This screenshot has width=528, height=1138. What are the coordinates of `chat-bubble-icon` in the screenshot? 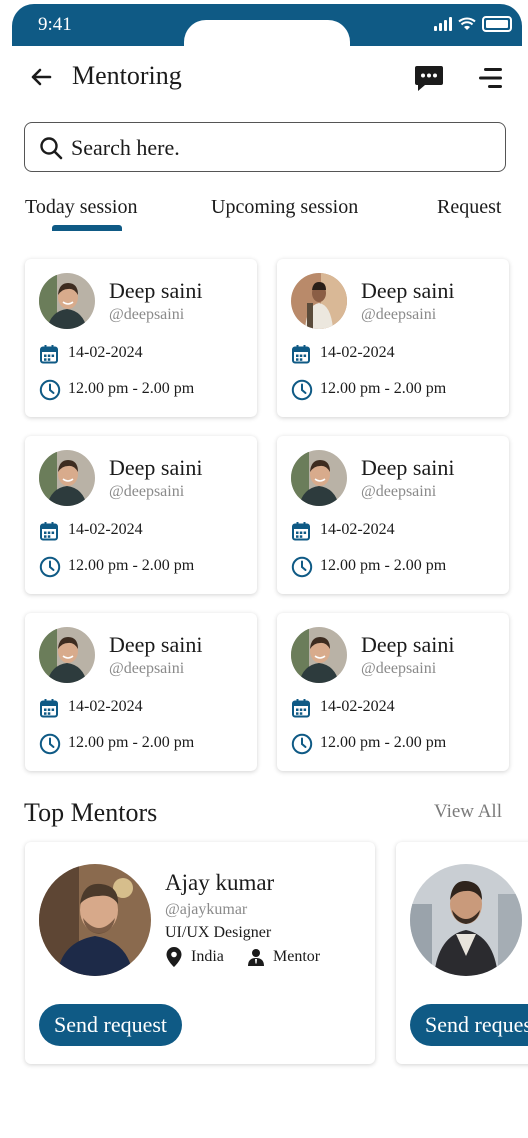 It's located at (429, 78).